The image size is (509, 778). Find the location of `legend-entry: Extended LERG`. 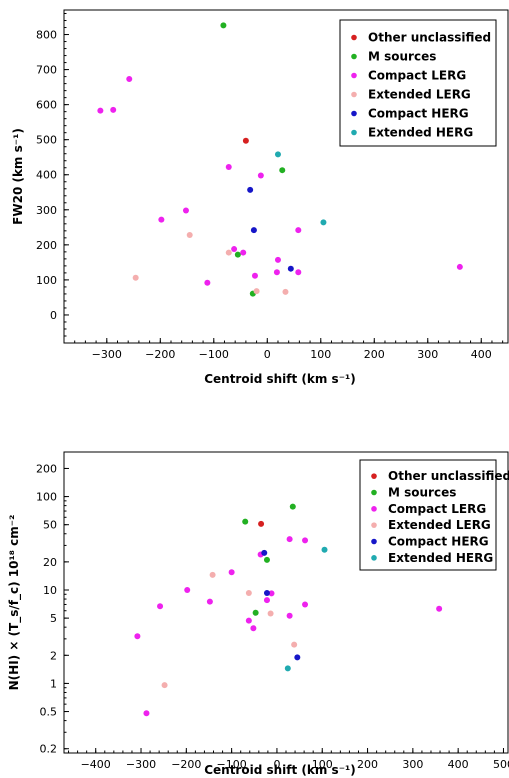

legend-entry: Extended LERG is located at coordinates (419, 95).